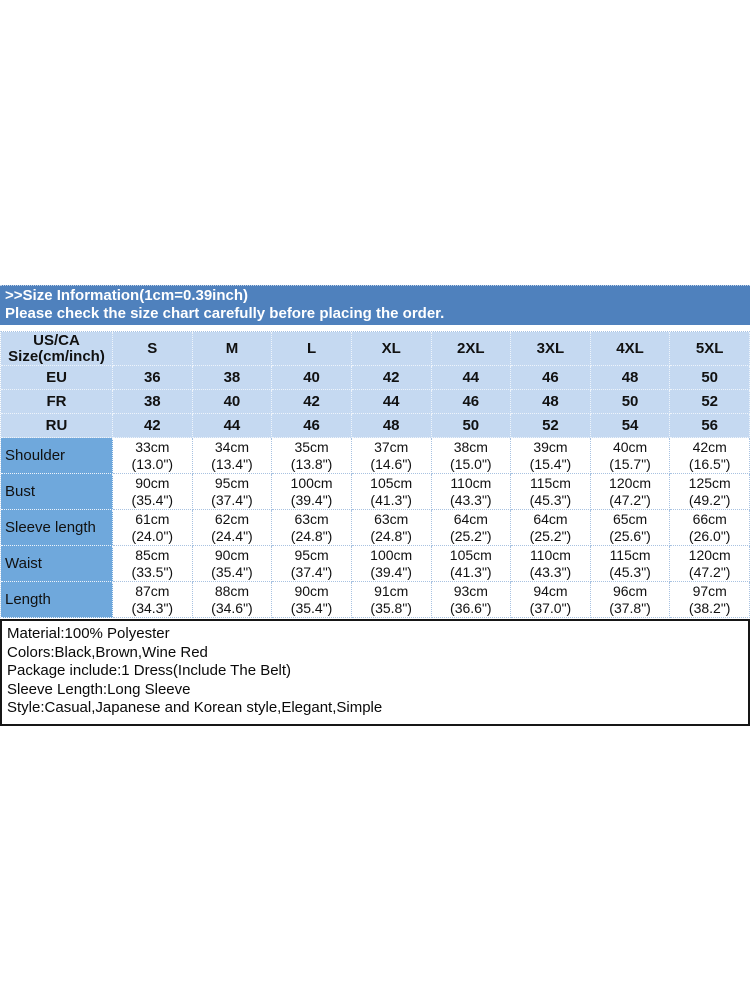 Image resolution: width=750 pixels, height=1000 pixels. What do you see at coordinates (311, 446) in the screenshot?
I see `value-cm: 35cm` at bounding box center [311, 446].